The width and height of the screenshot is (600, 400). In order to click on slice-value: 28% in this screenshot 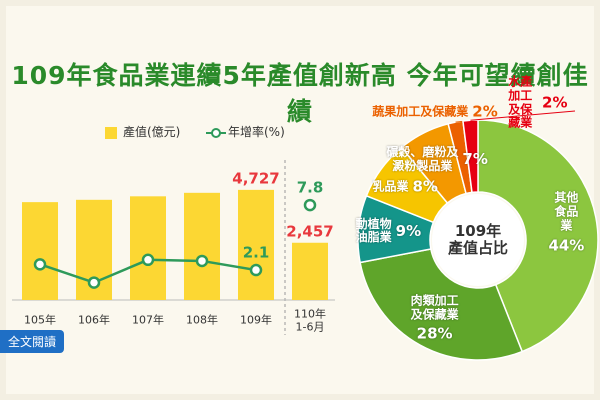, I will do `click(434, 334)`.